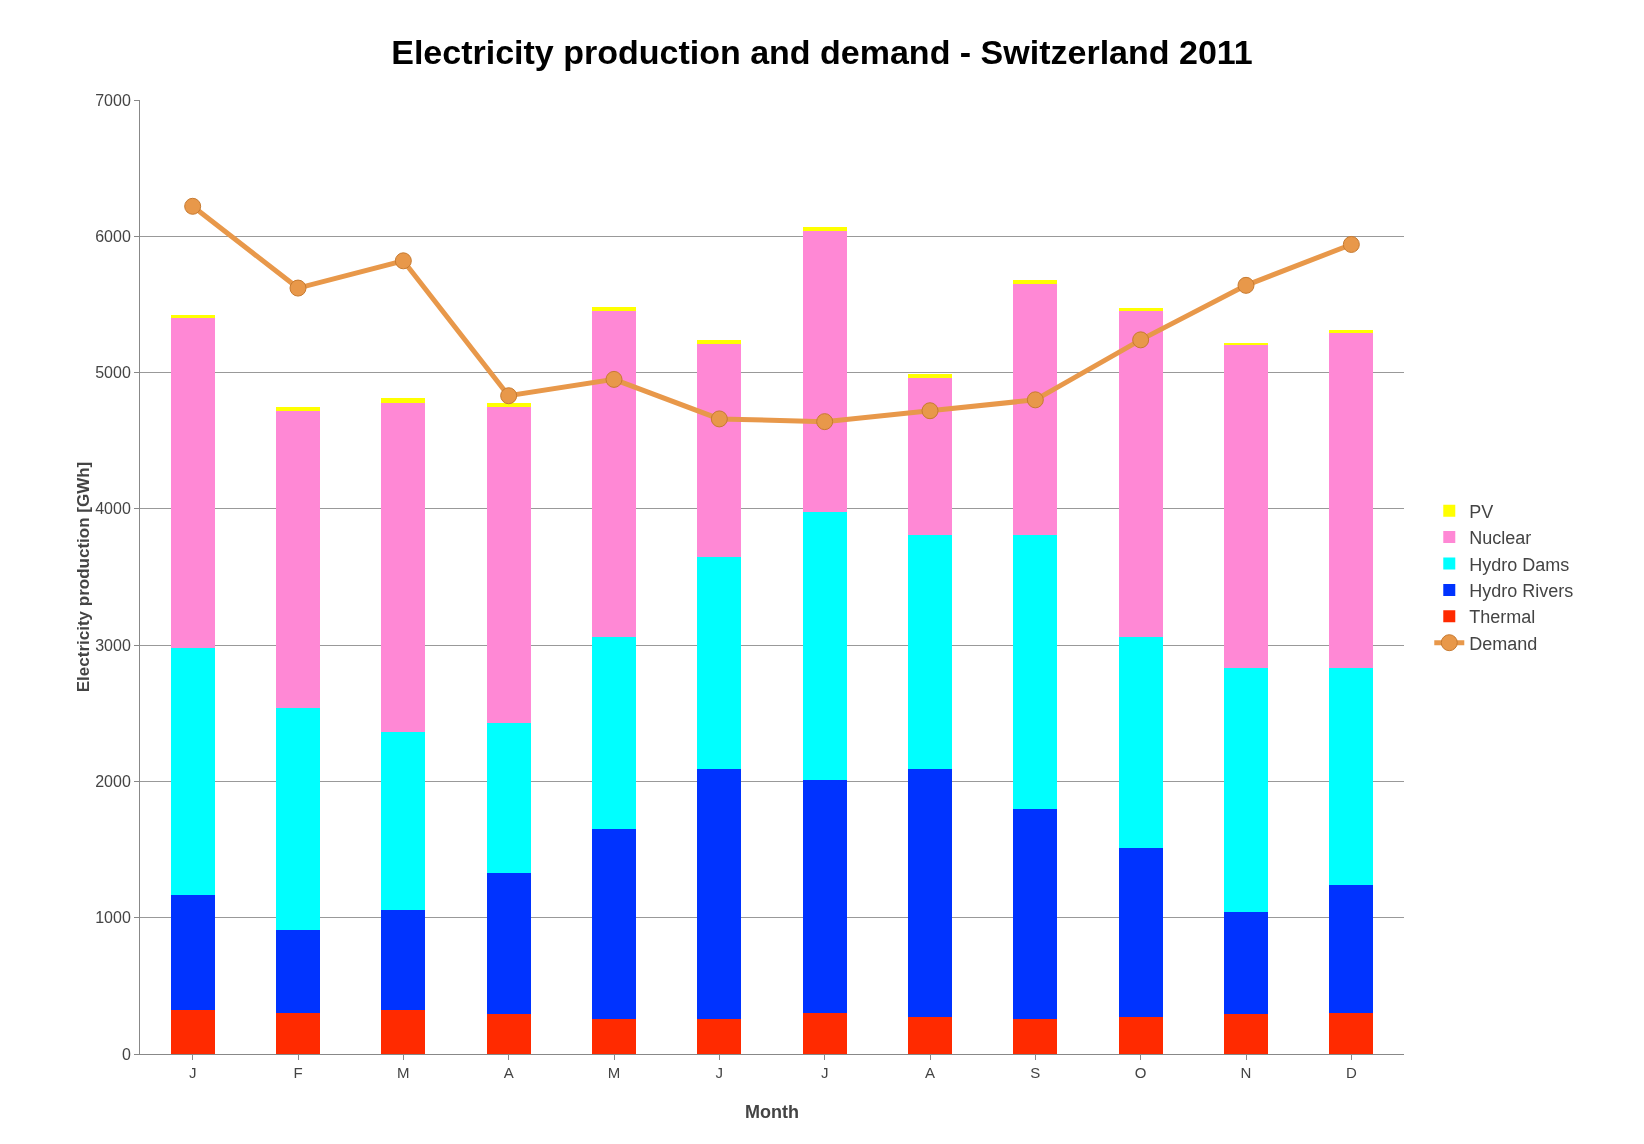 This screenshot has height=1144, width=1644. I want to click on y-tick-label: 2000, so click(113, 782).